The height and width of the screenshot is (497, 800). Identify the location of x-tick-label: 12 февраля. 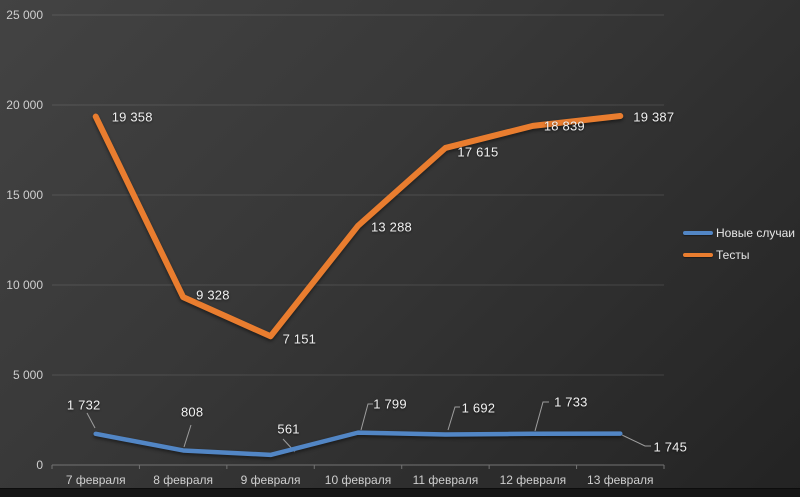
(533, 480).